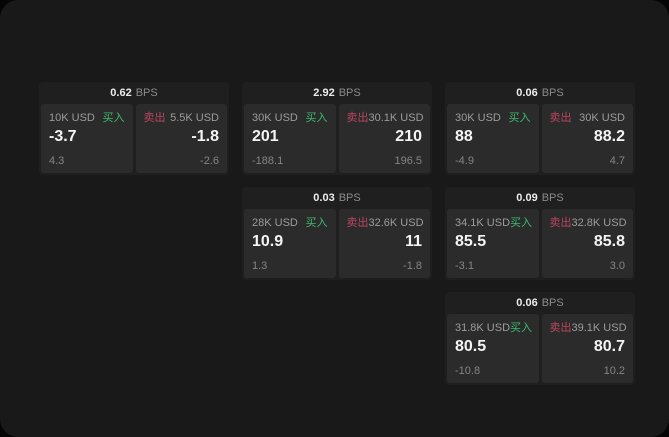 This screenshot has height=437, width=669. Describe the element at coordinates (384, 243) in the screenshot. I see `sell-panel: 卖出 32.6K USD 11 -1.8` at that location.